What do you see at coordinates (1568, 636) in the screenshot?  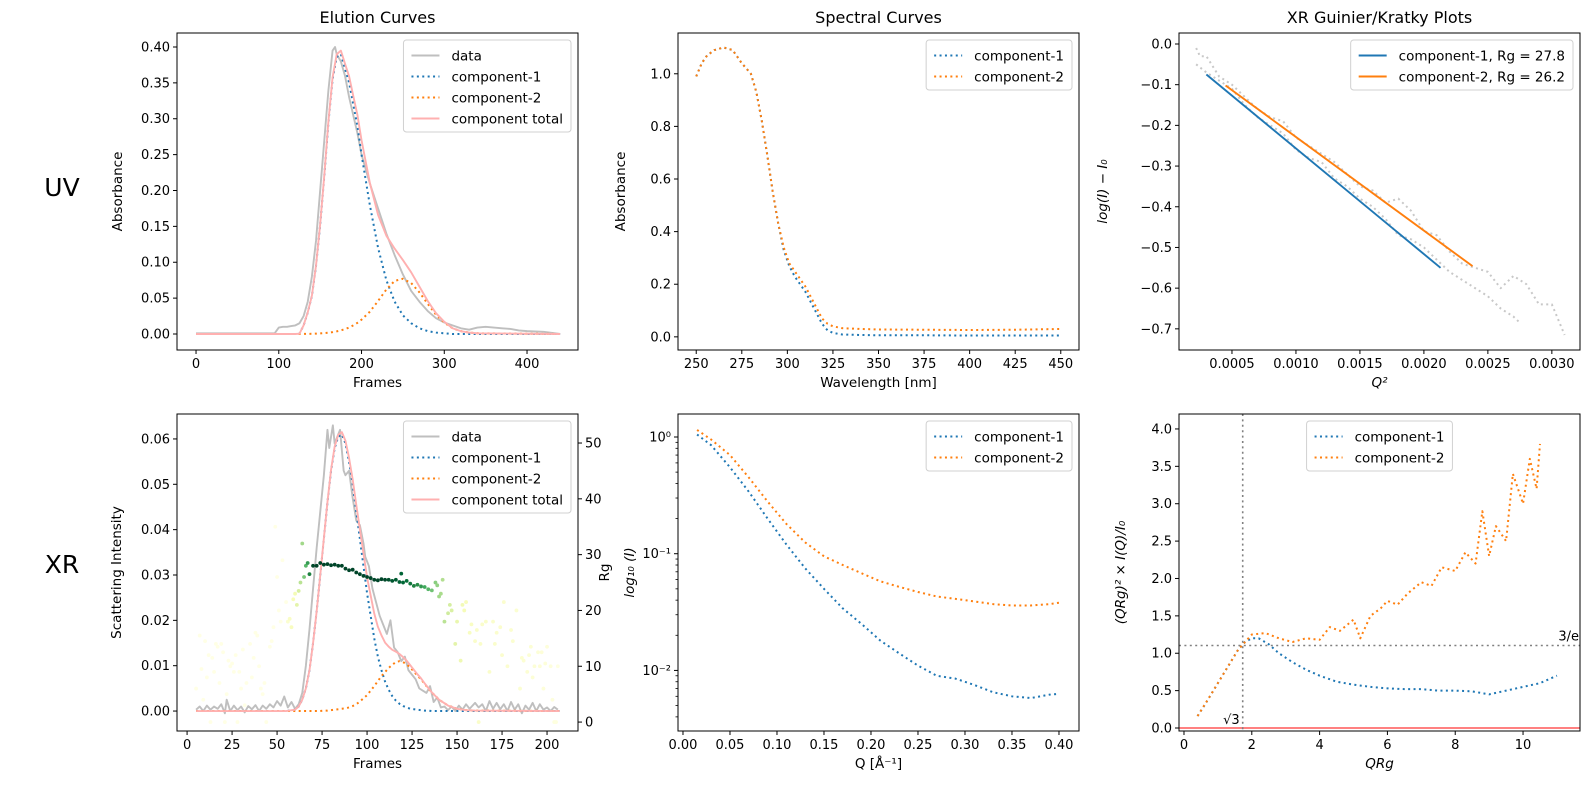 I see `three-over-e-annotation: 3/e` at bounding box center [1568, 636].